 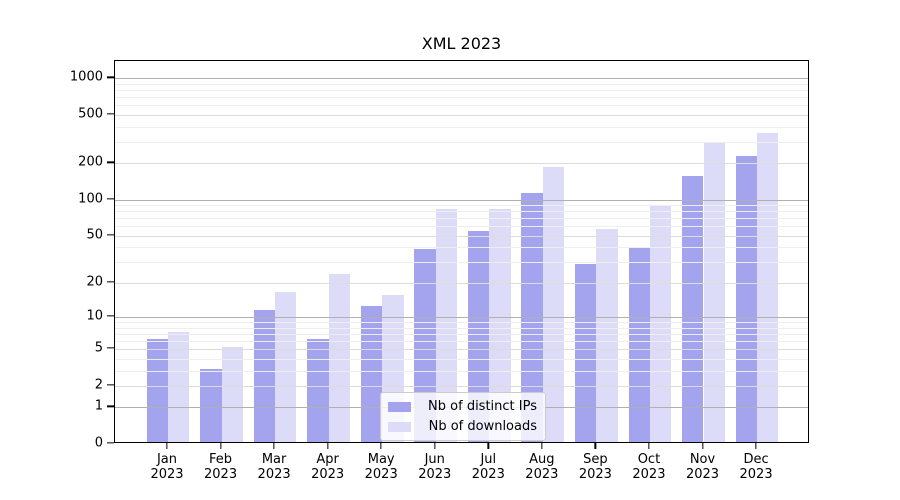 I want to click on y-tick-label-0: 0, so click(x=98, y=443).